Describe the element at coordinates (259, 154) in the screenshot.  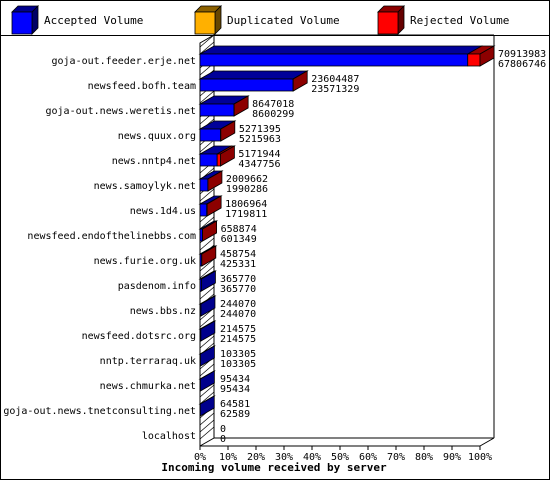
I see `total-volume-label: 5171944` at that location.